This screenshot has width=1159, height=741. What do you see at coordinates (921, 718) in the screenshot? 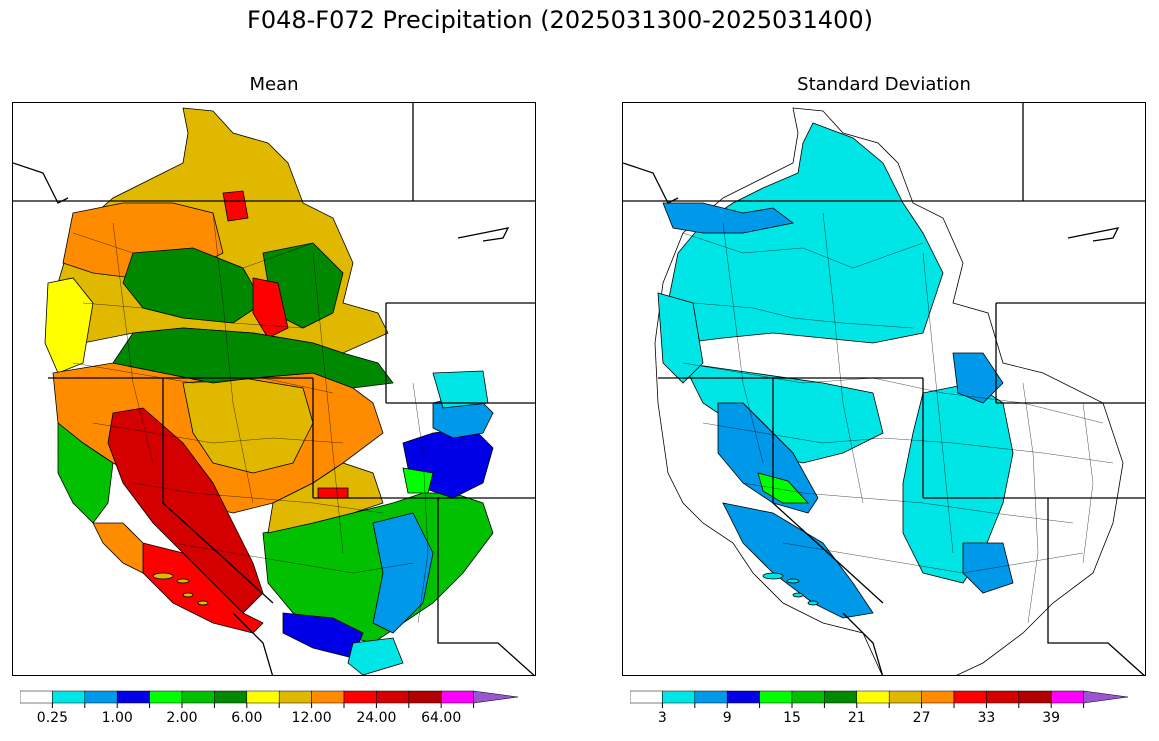
I see `stddev-colorbar-tick-label: 27` at bounding box center [921, 718].